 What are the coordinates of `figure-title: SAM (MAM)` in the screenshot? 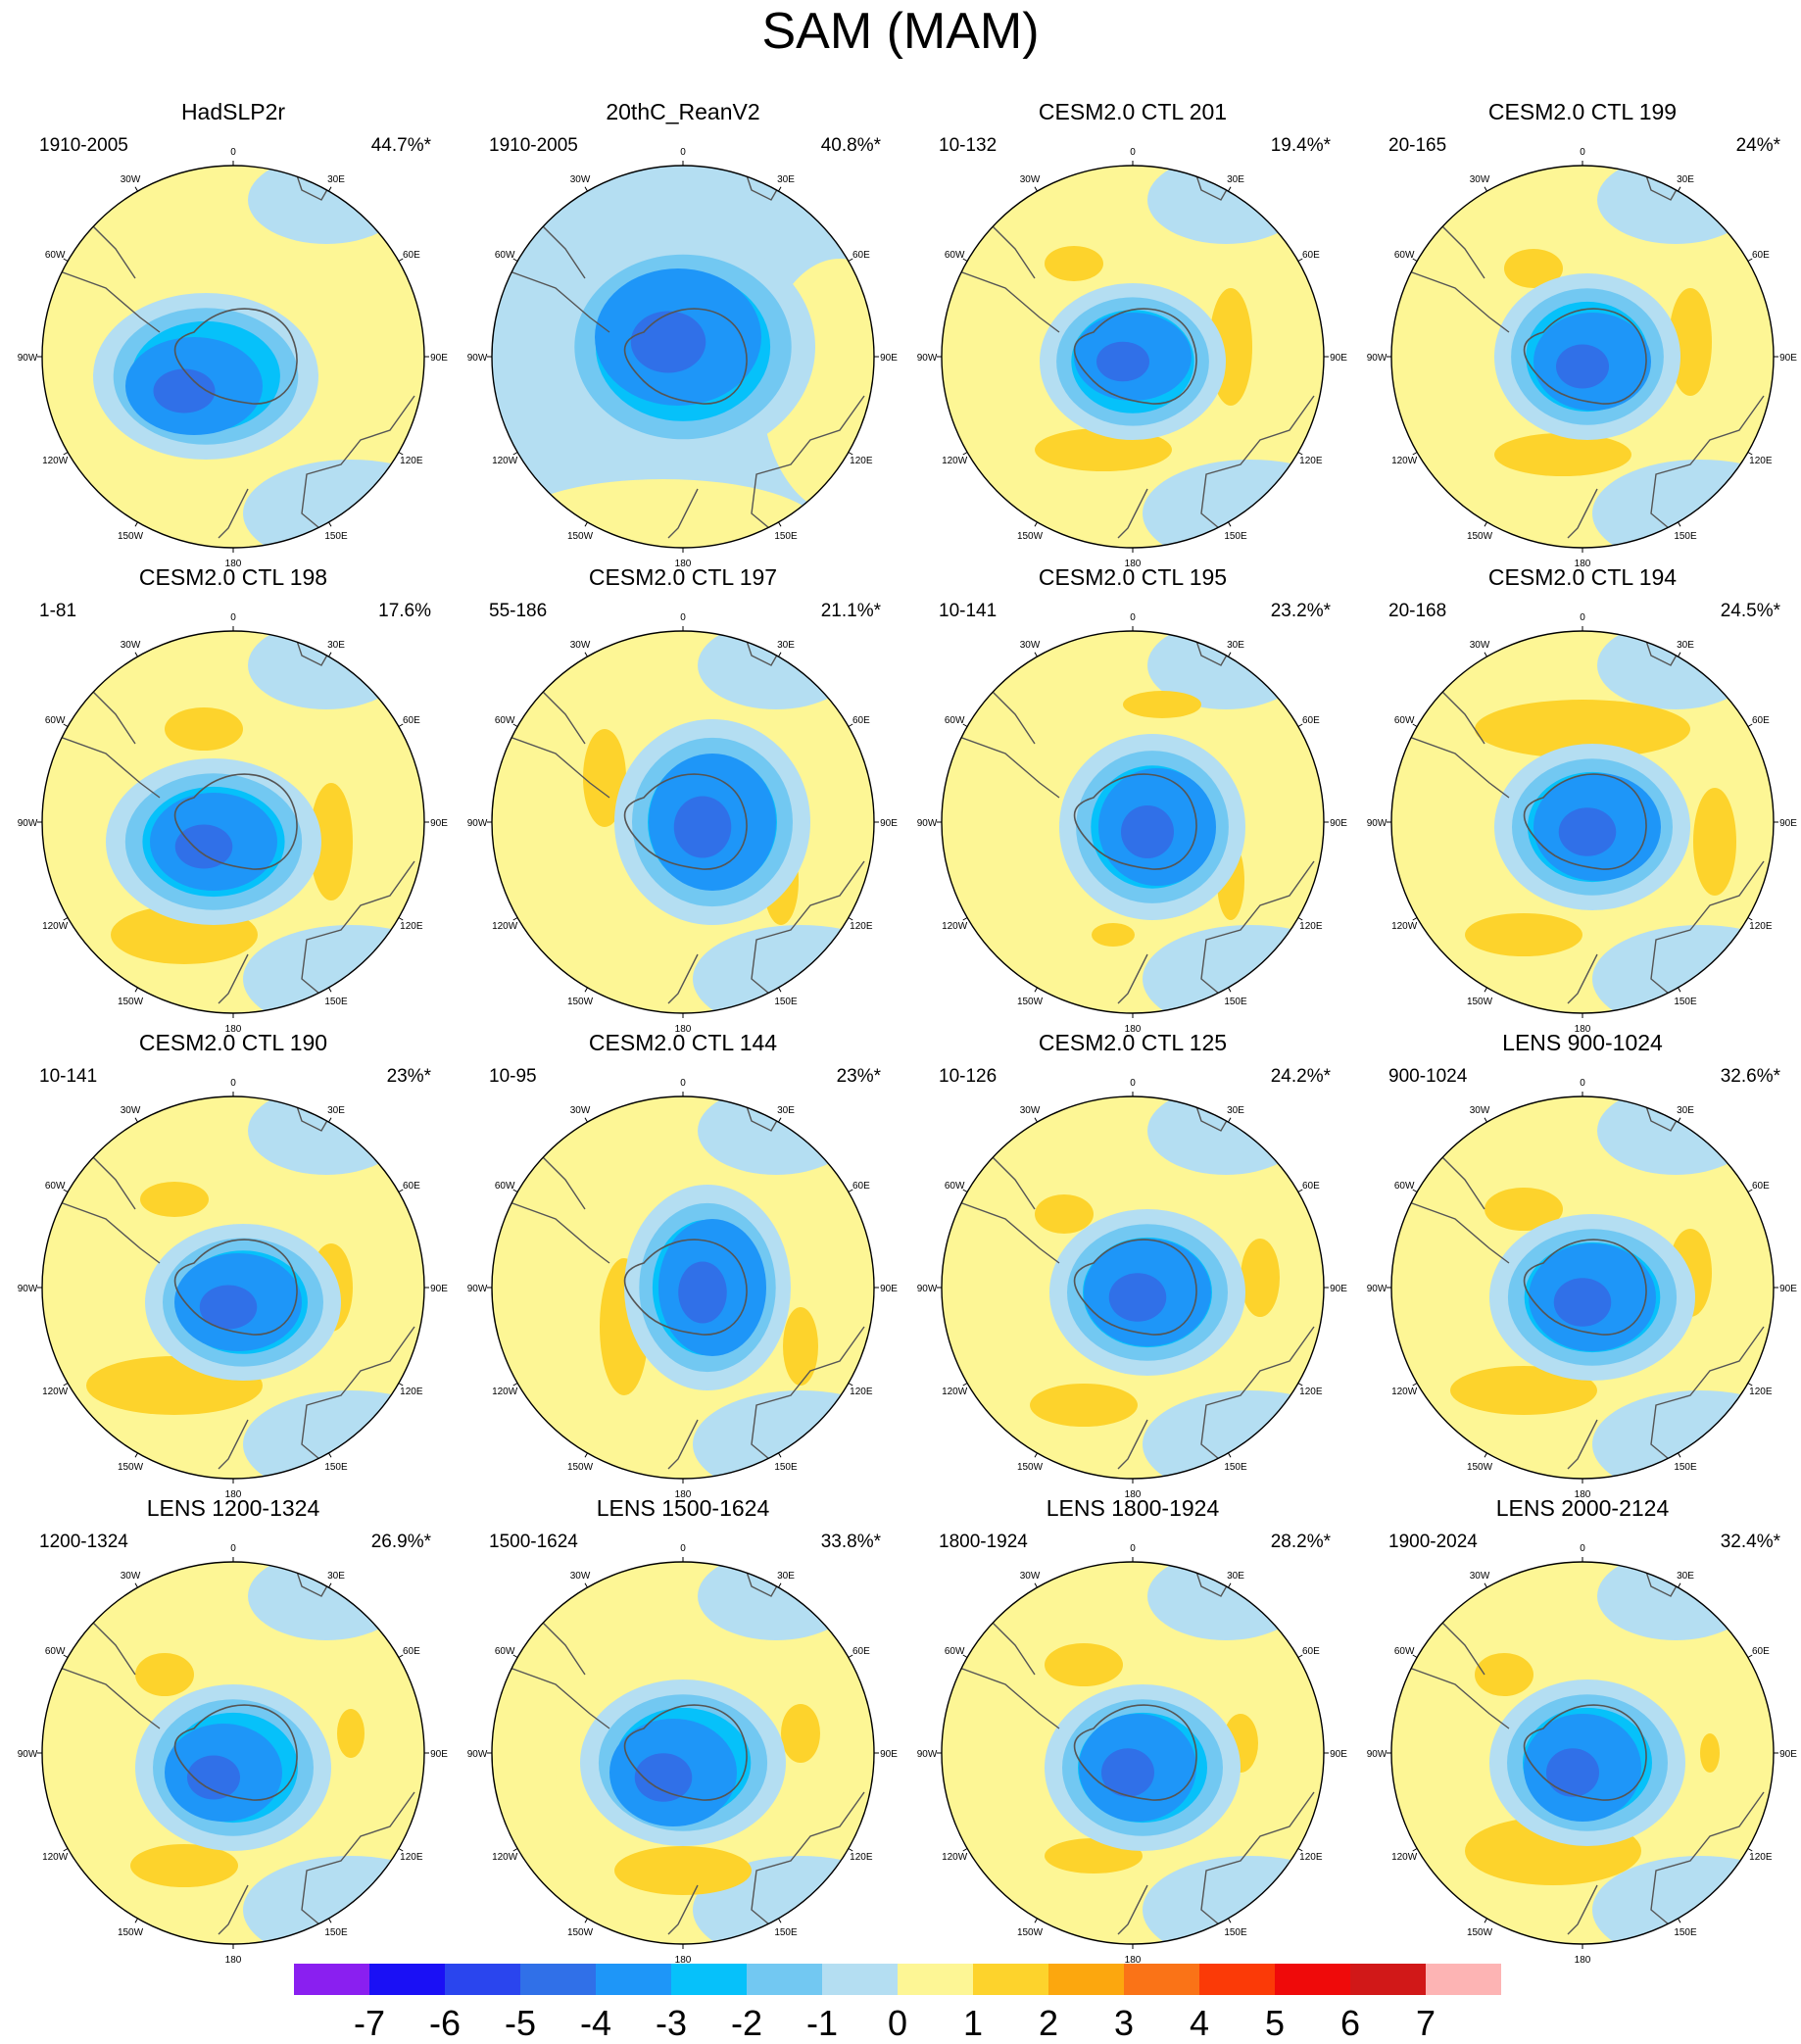 It's located at (900, 32).